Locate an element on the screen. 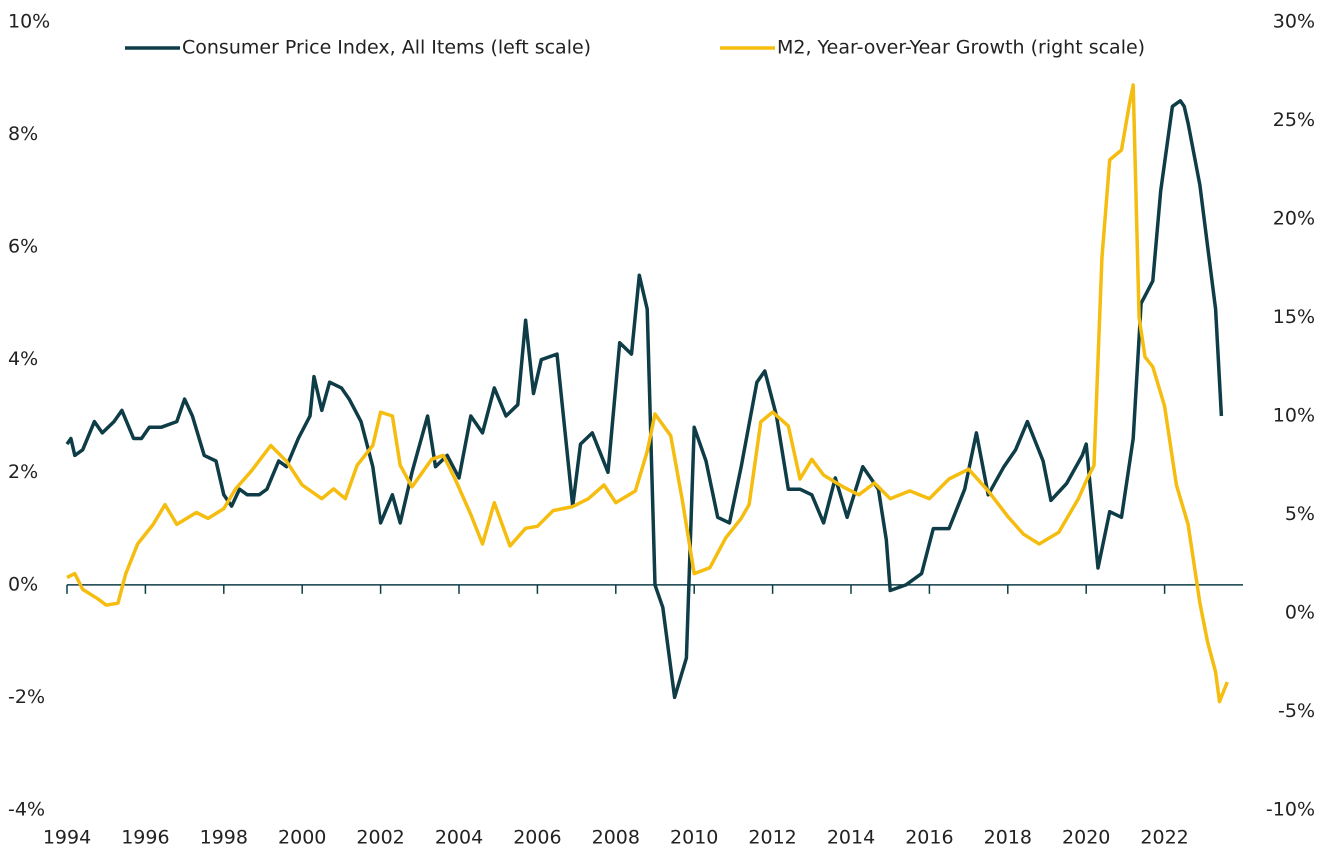 This screenshot has height=854, width=1323. y2-tick-label: 20% is located at coordinates (1294, 219).